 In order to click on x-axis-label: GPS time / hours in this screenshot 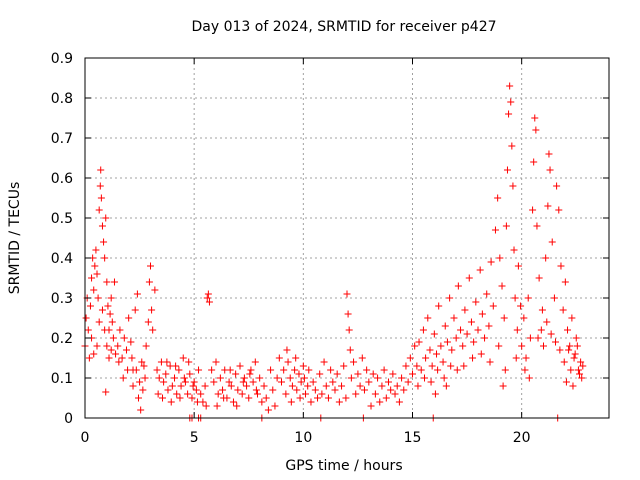, I will do `click(343, 466)`.